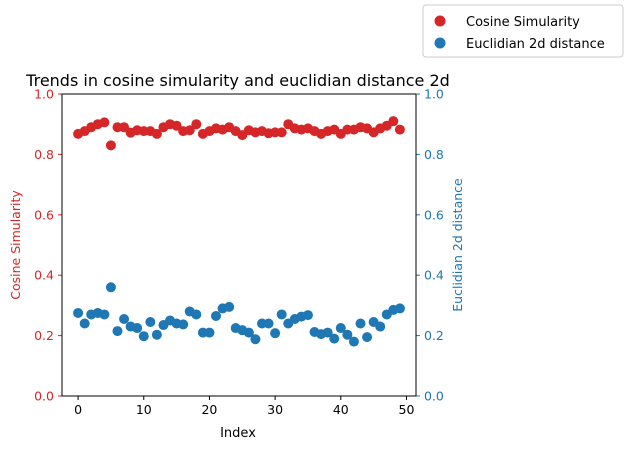  I want to click on cosine-series-points, so click(239, 133).